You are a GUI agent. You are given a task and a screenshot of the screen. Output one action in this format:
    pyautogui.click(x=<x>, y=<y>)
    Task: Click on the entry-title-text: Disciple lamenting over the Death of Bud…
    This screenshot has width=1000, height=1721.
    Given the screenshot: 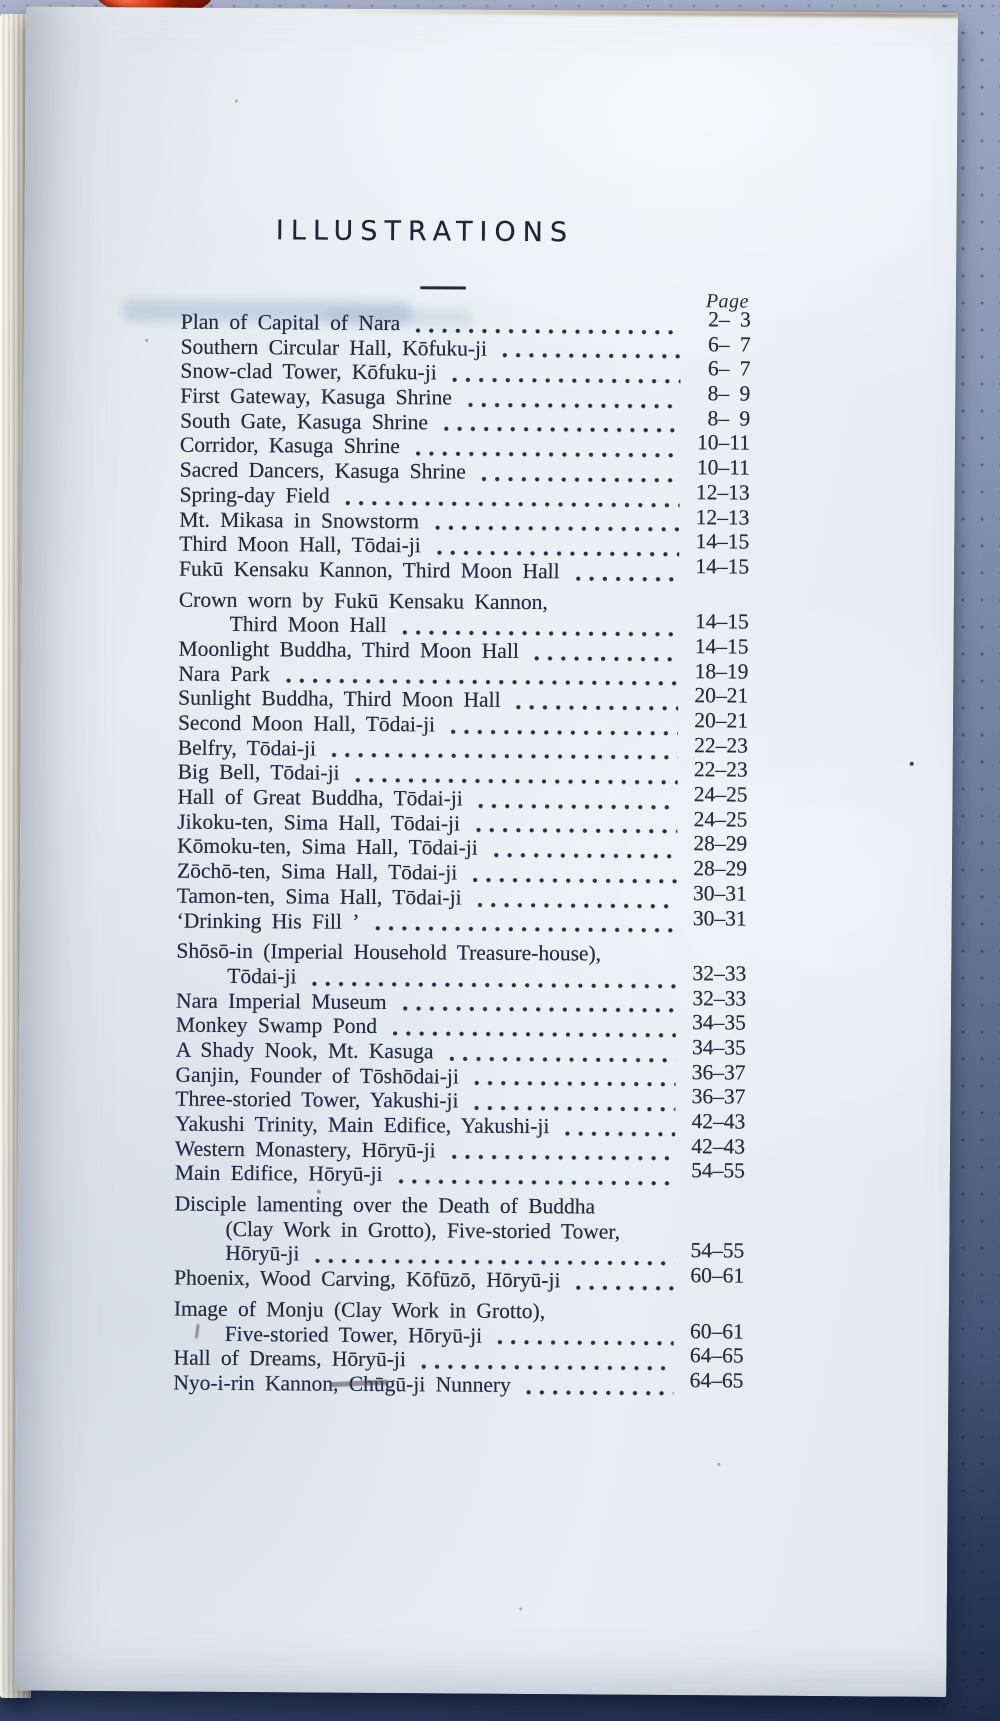 What is the action you would take?
    pyautogui.click(x=385, y=1205)
    